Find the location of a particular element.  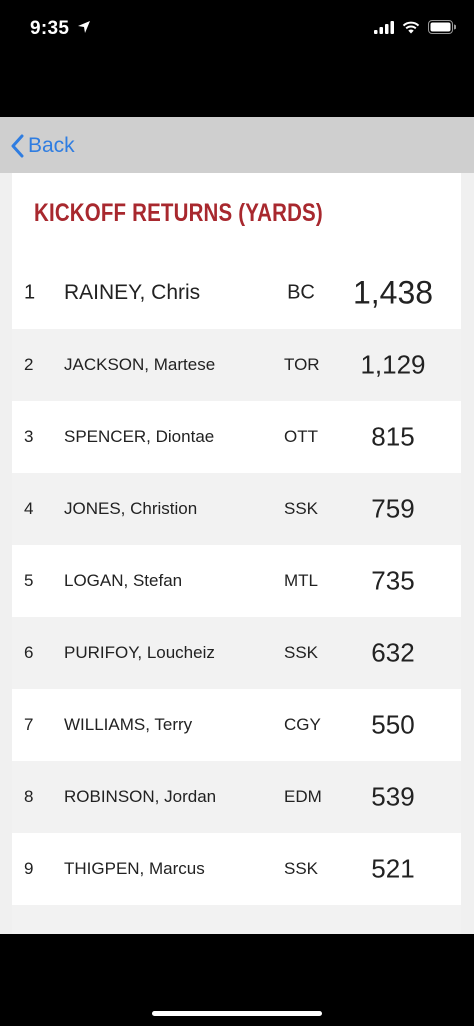

list-item: 1 RAINEY, Chris BC 1,438 is located at coordinates (236, 292).